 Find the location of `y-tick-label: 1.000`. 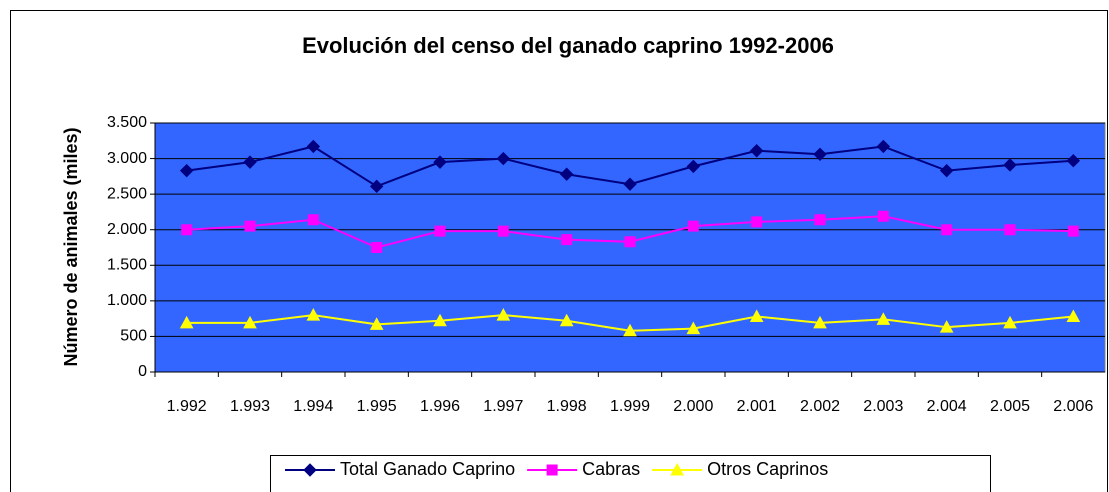

y-tick-label: 1.000 is located at coordinates (127, 300).